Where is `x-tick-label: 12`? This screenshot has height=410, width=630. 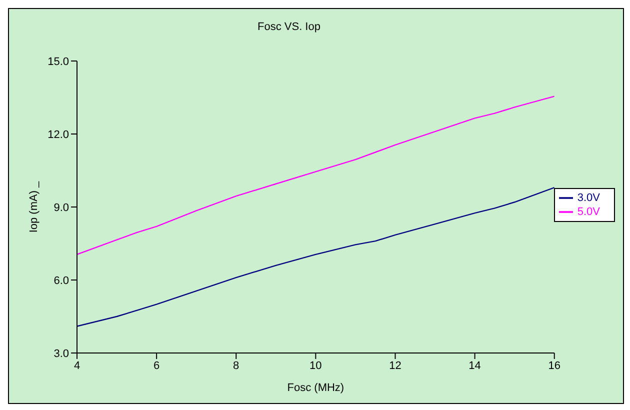 x-tick-label: 12 is located at coordinates (395, 366).